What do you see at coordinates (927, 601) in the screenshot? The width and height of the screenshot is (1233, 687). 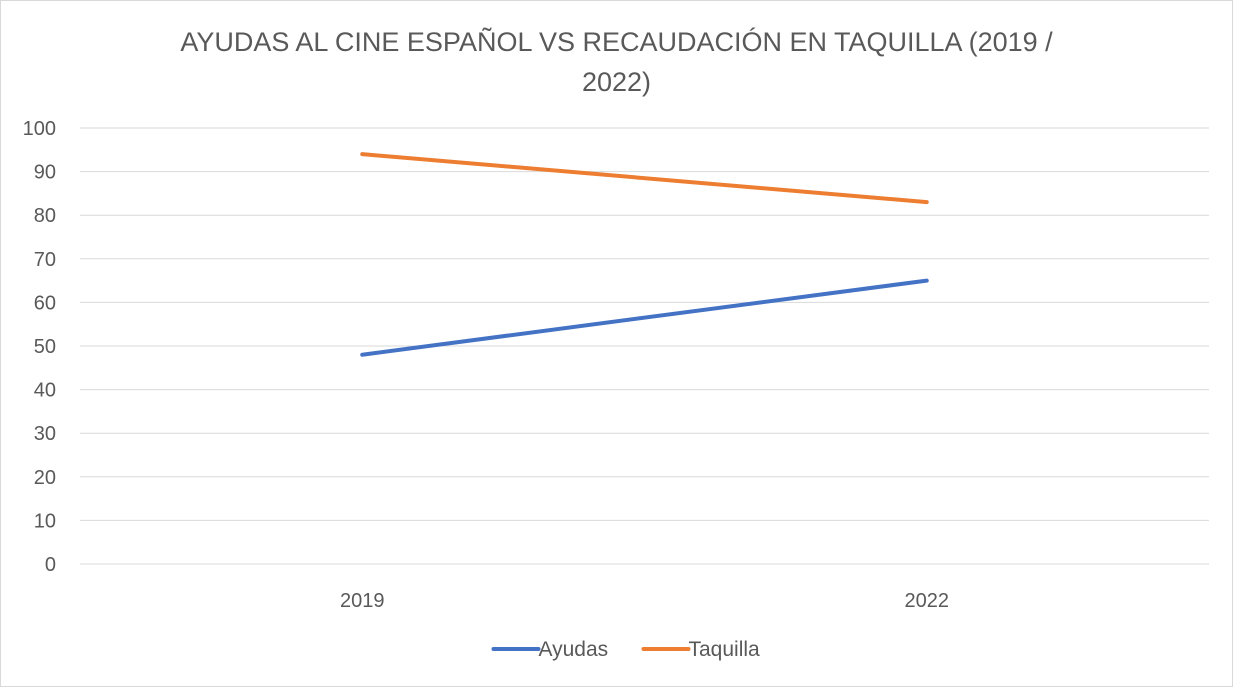 I see `x-tick-label-2022: 2022` at bounding box center [927, 601].